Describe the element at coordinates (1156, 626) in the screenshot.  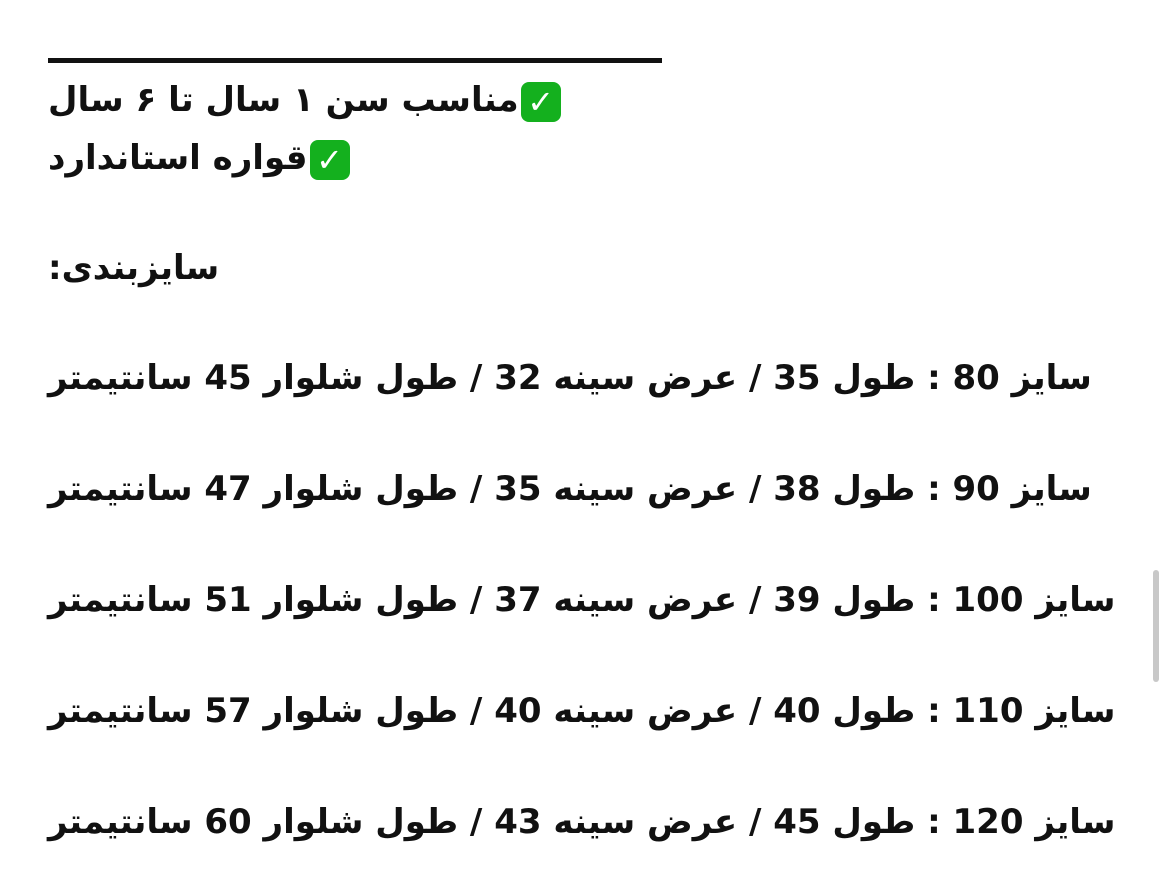
I see `scrollbar` at that location.